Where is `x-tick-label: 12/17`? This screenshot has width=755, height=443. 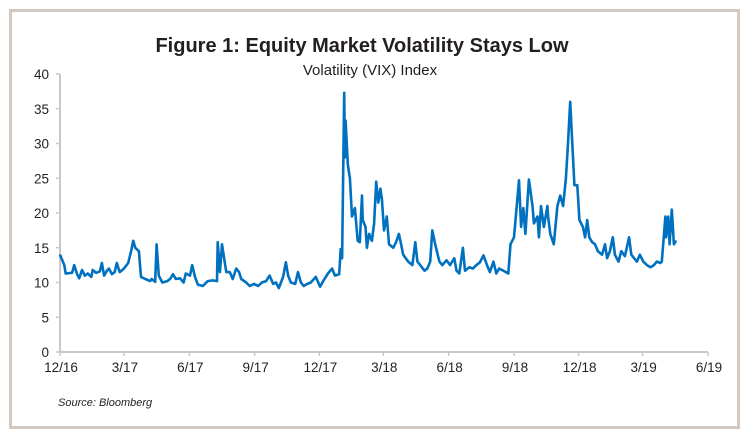
x-tick-label: 12/17 is located at coordinates (320, 367).